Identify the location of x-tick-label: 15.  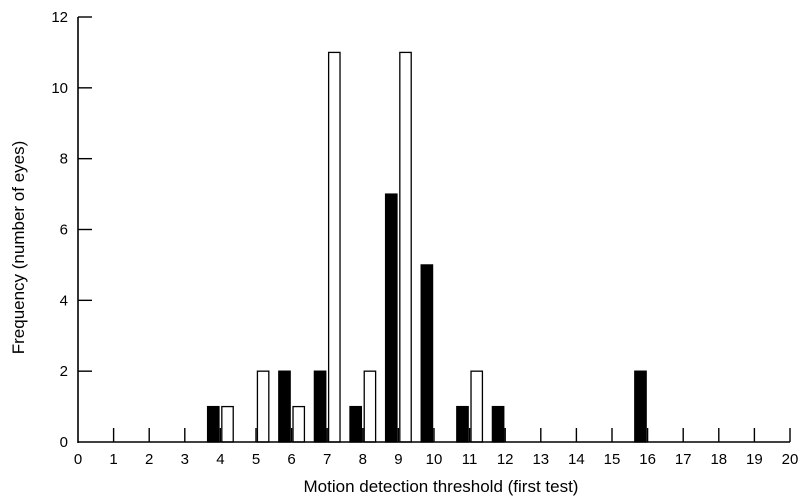
(612, 459).